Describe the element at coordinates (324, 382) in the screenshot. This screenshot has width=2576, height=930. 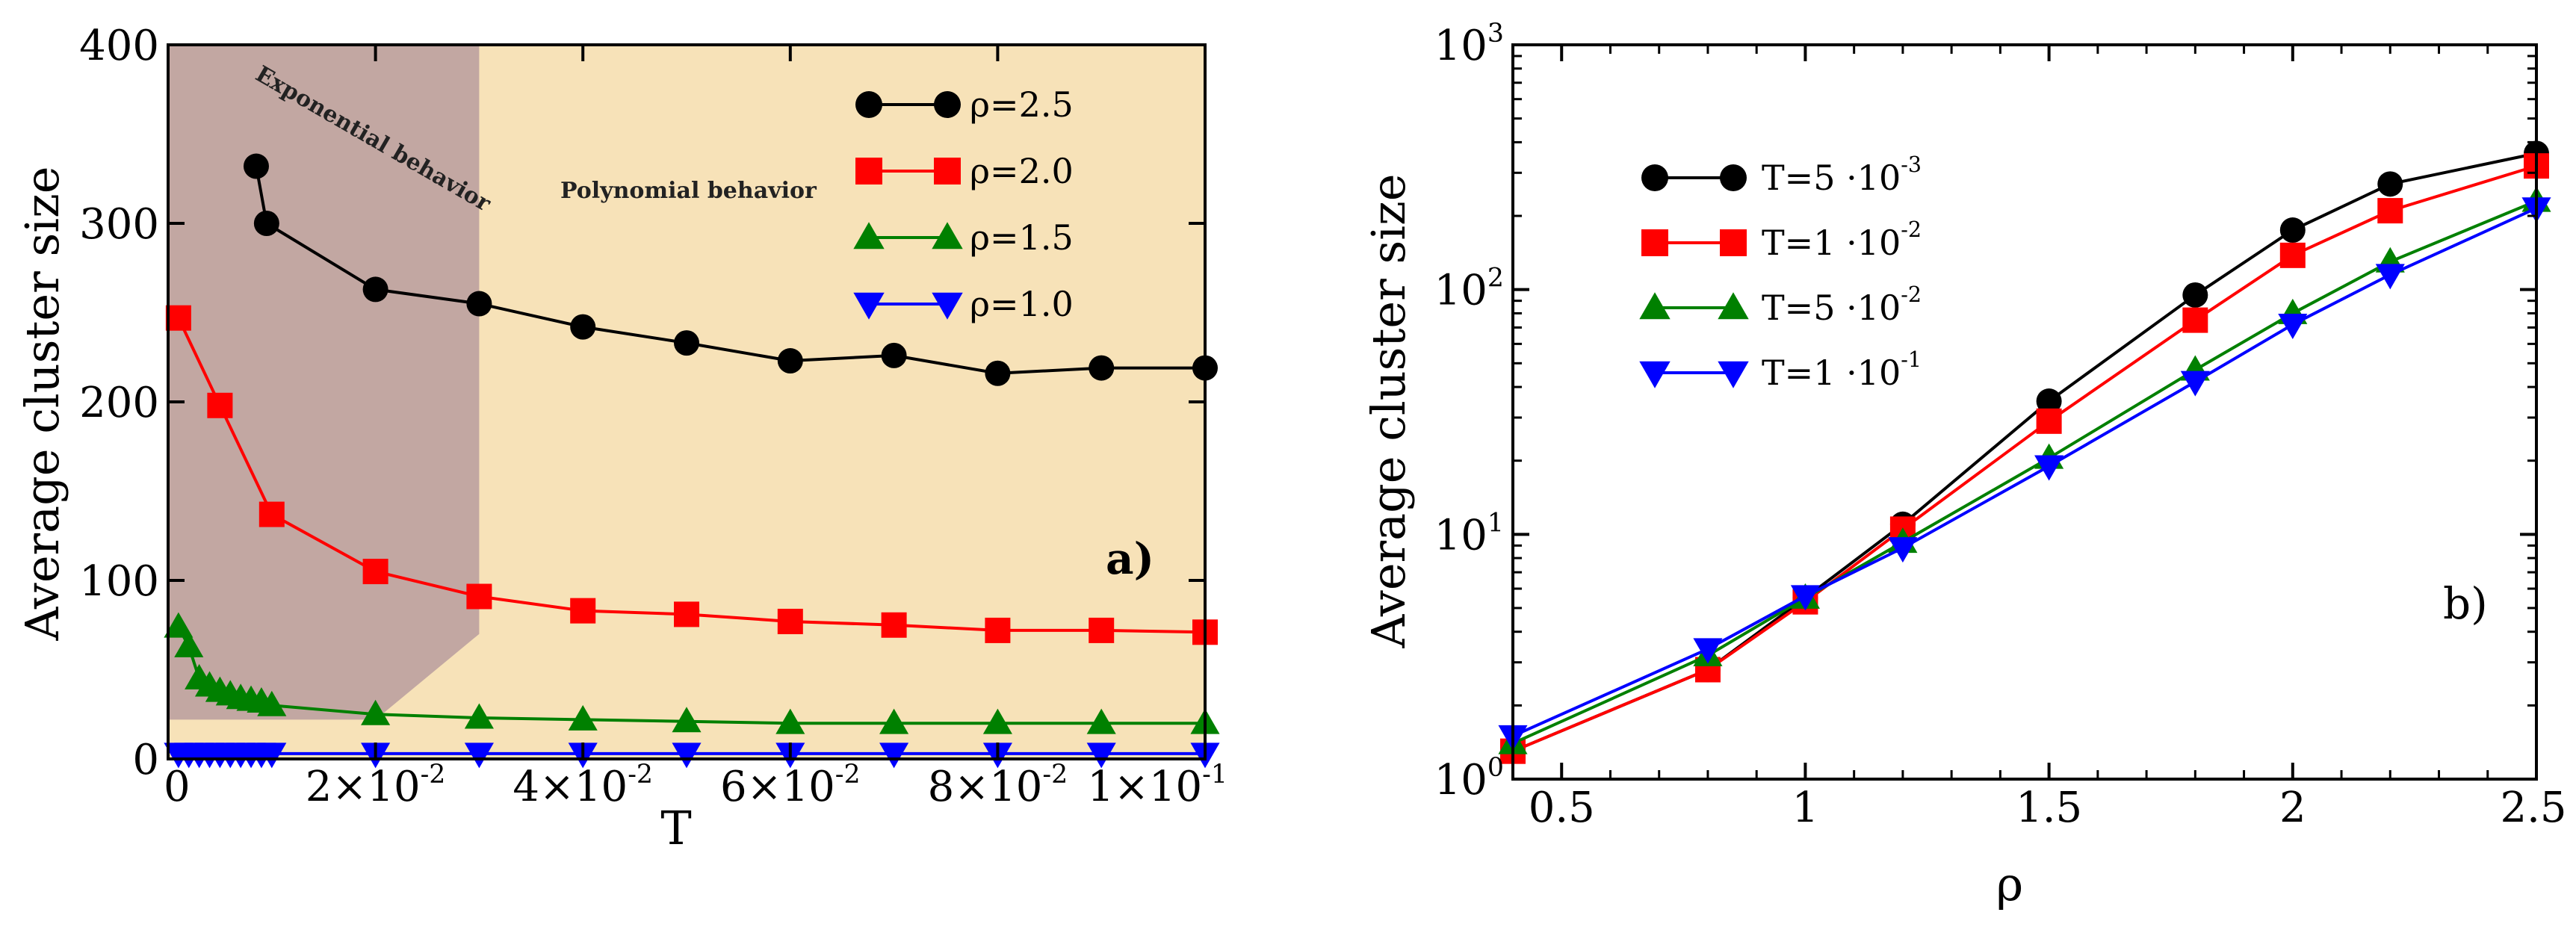
I see `exponential-region` at that location.